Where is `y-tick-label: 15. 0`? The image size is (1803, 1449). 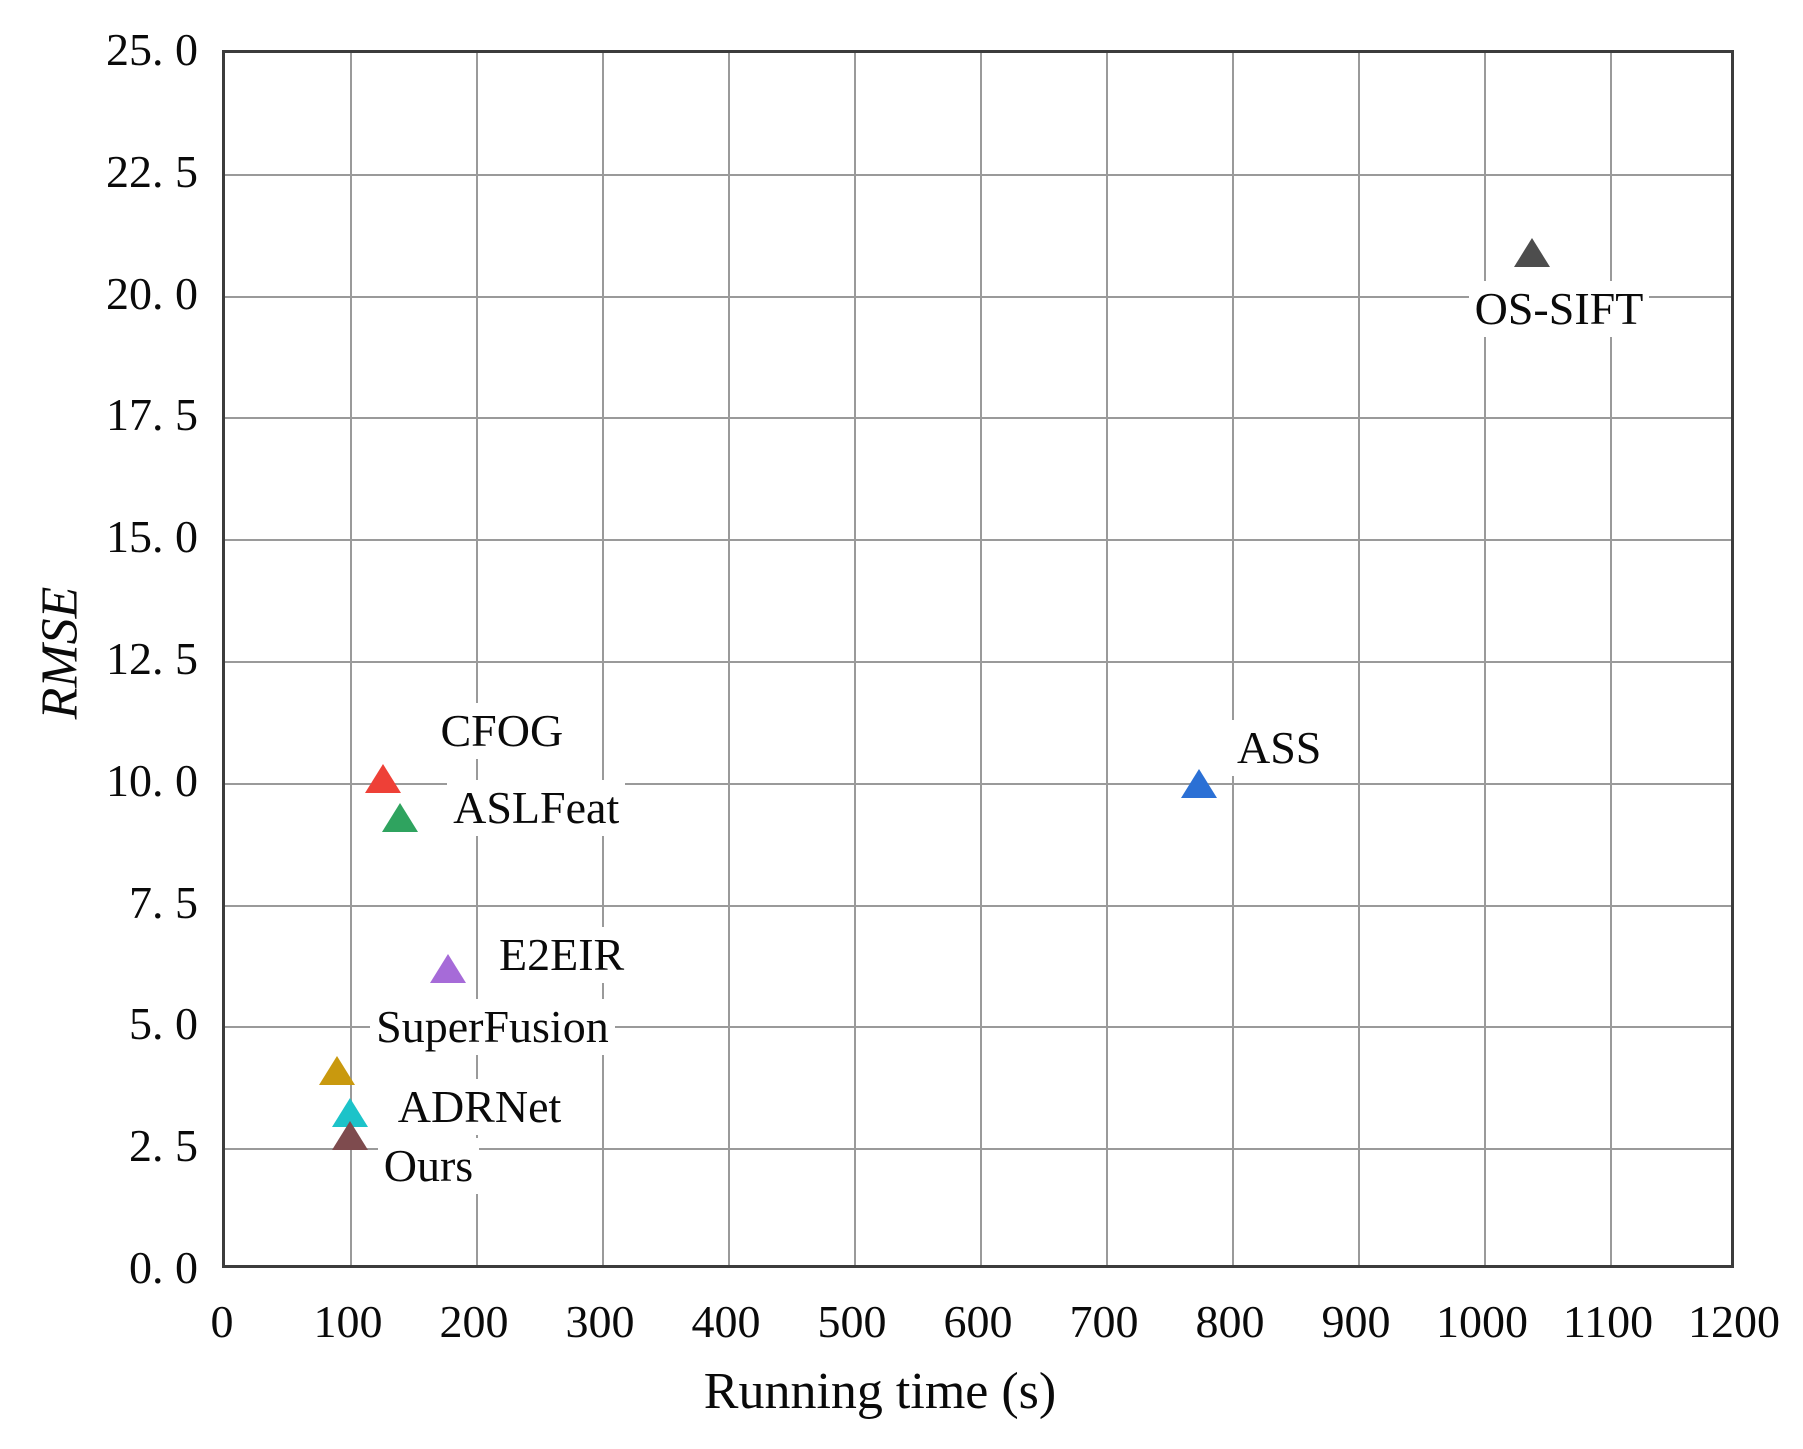
y-tick-label: 15. 0 is located at coordinates (152, 537).